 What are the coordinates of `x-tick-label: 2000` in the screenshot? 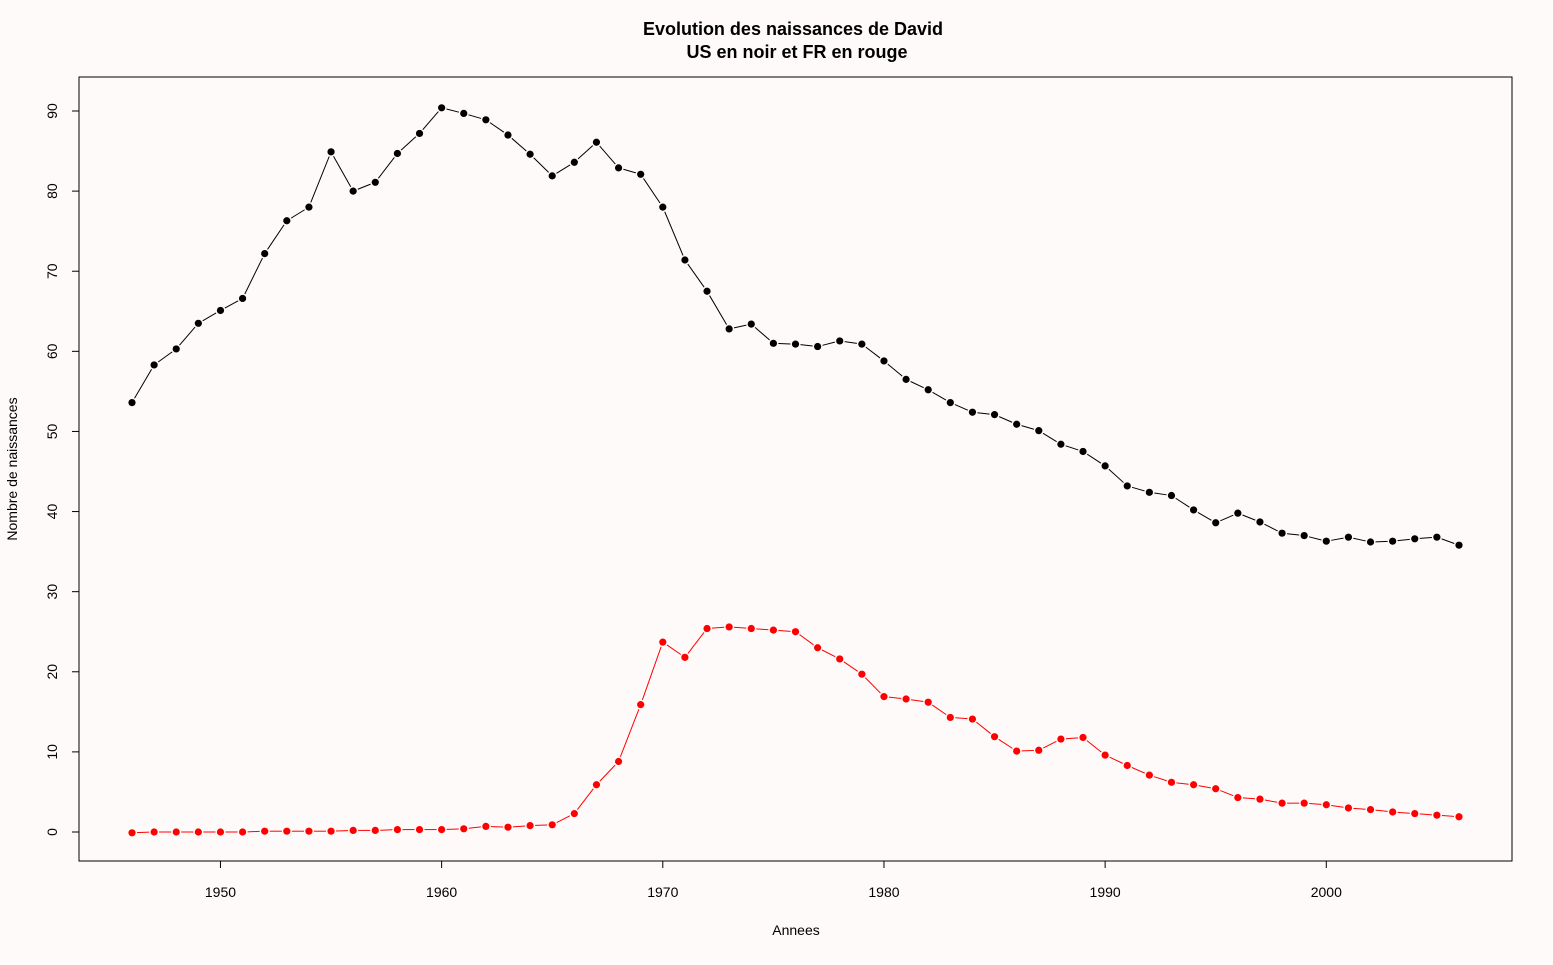 It's located at (1326, 892).